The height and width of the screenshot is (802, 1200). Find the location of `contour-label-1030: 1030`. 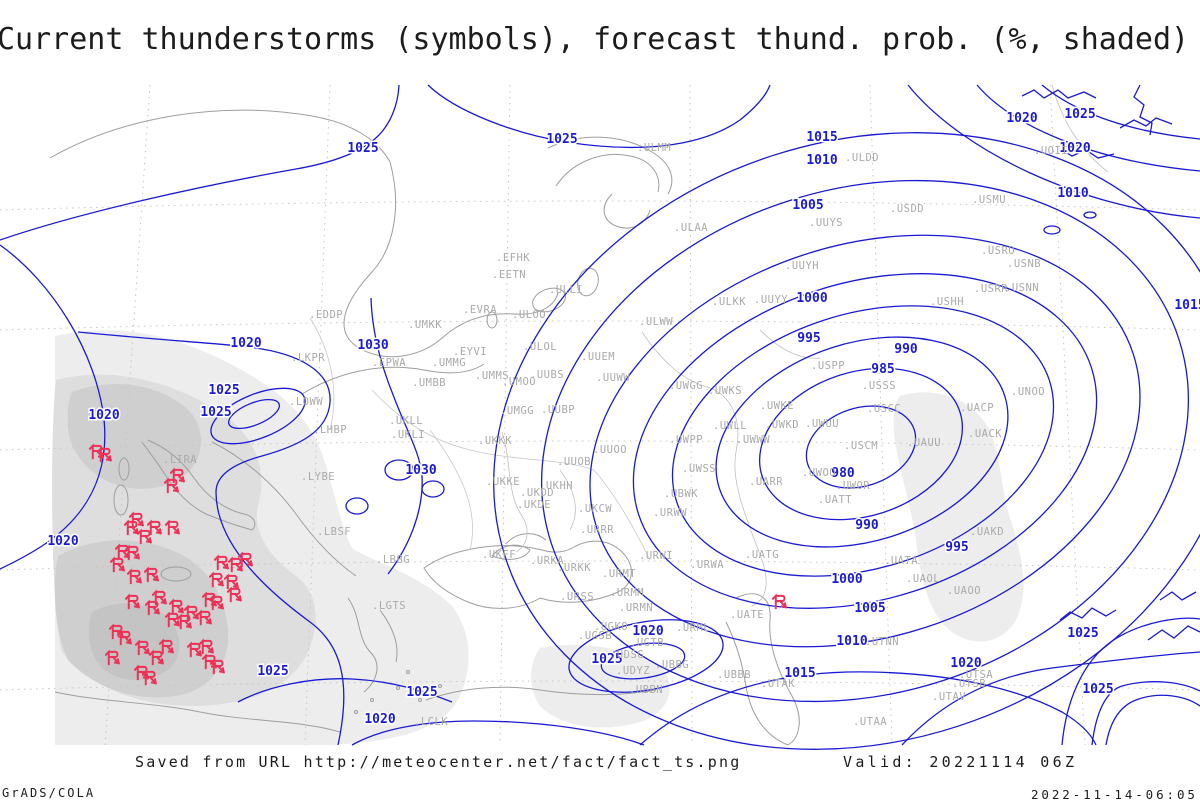

contour-label-1030: 1030 is located at coordinates (420, 470).